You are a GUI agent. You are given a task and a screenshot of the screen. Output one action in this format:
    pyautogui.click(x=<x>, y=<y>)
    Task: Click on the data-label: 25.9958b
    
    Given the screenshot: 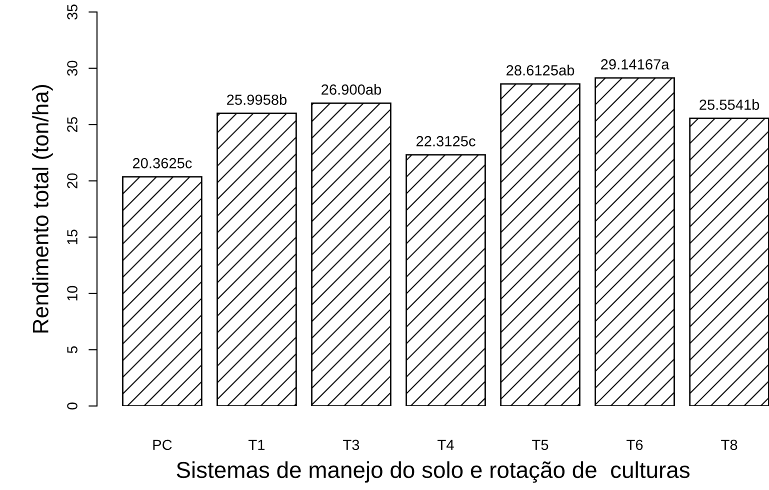 What is the action you would take?
    pyautogui.click(x=257, y=99)
    